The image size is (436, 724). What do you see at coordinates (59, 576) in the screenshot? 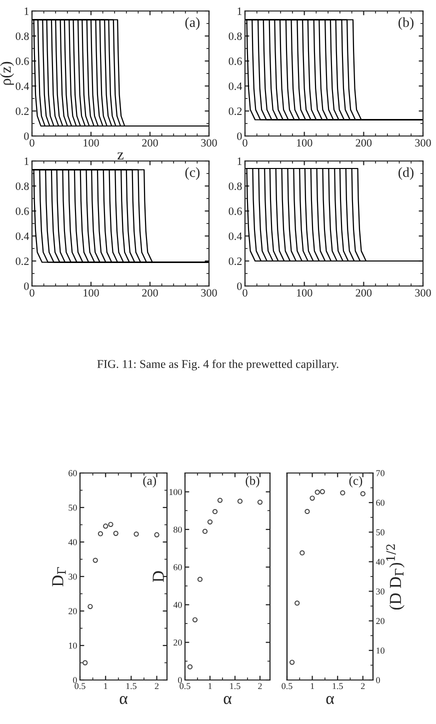
I see `y-axis-title: D$_{Γ}$` at bounding box center [59, 576].